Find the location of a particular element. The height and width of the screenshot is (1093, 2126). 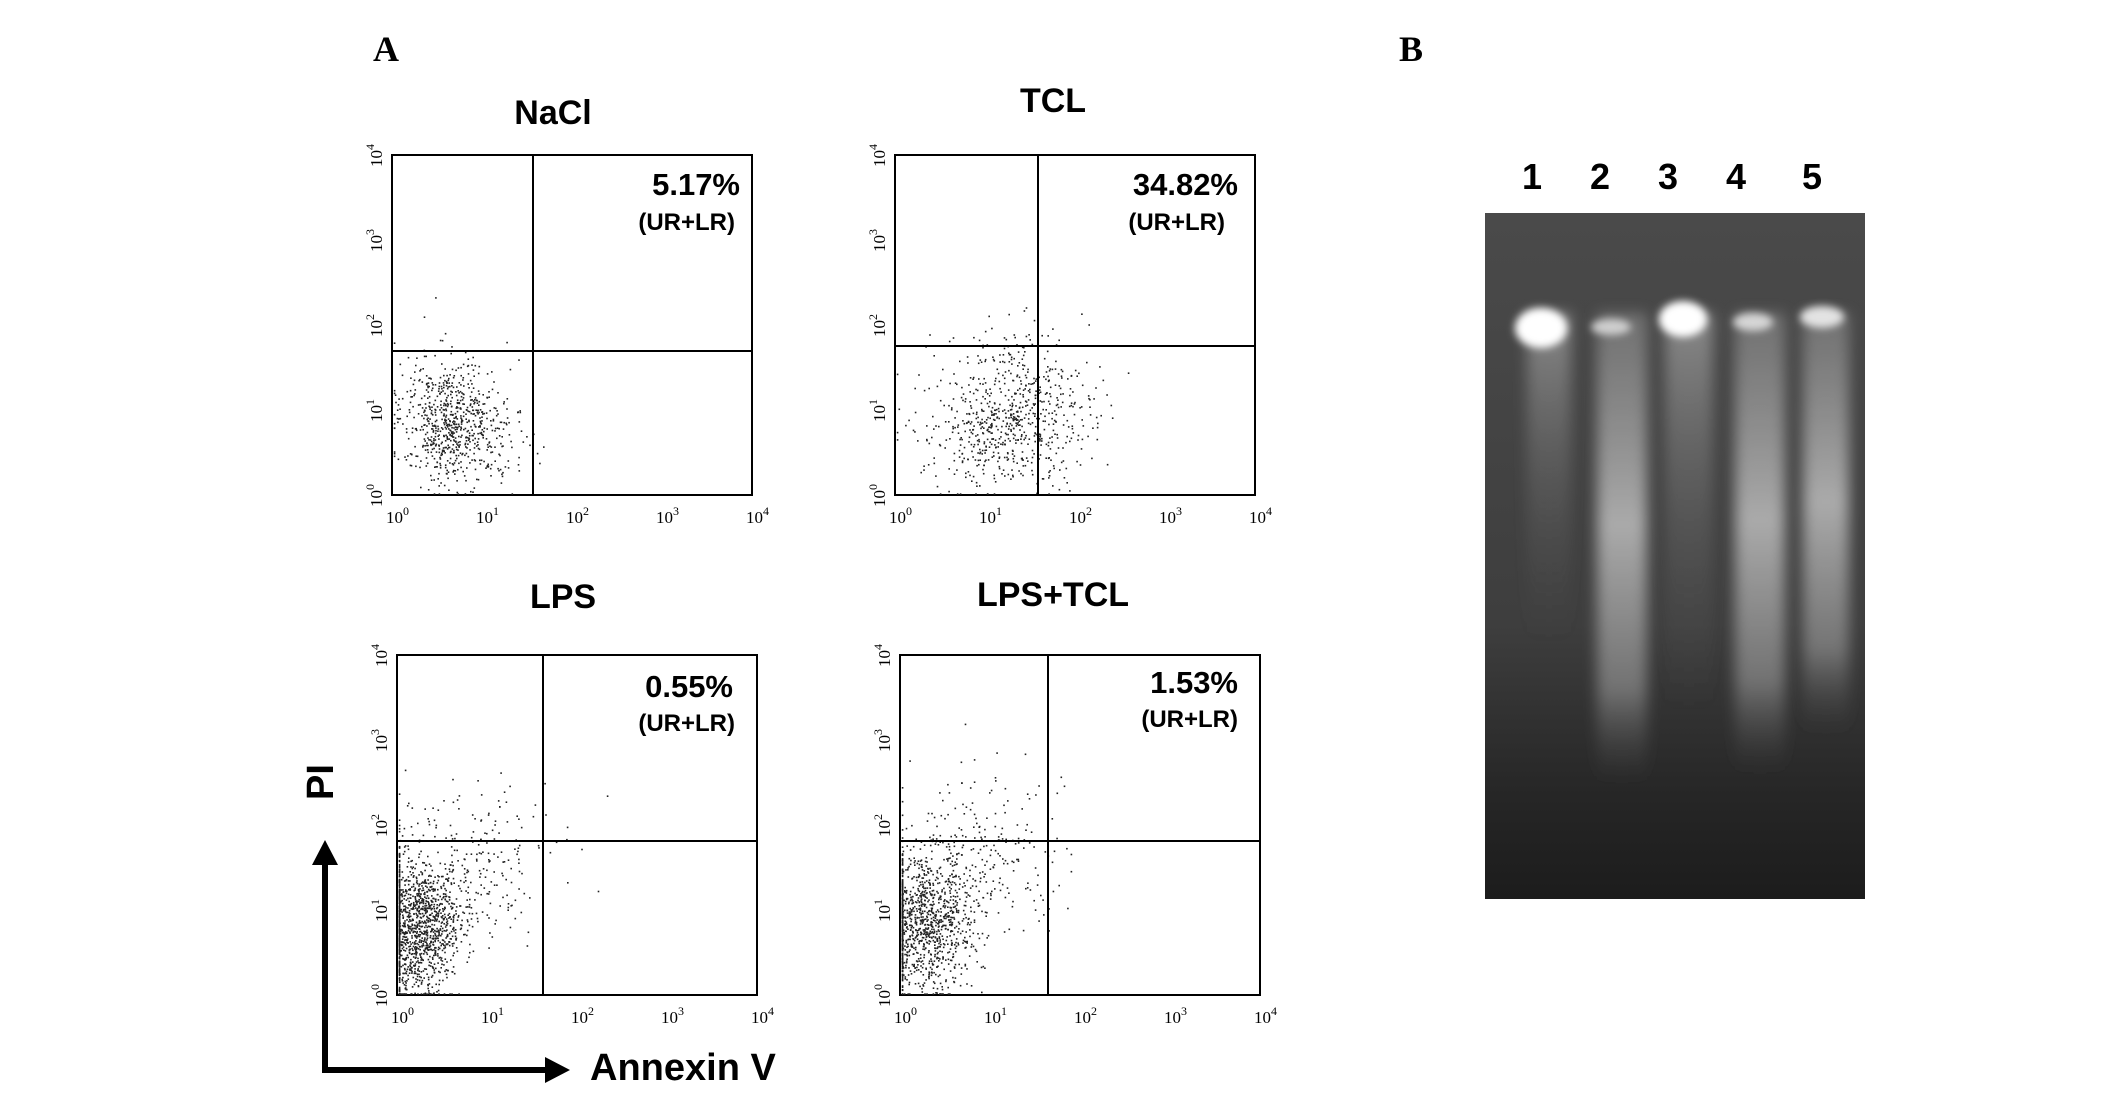

lane-label: 4 is located at coordinates (1736, 176).